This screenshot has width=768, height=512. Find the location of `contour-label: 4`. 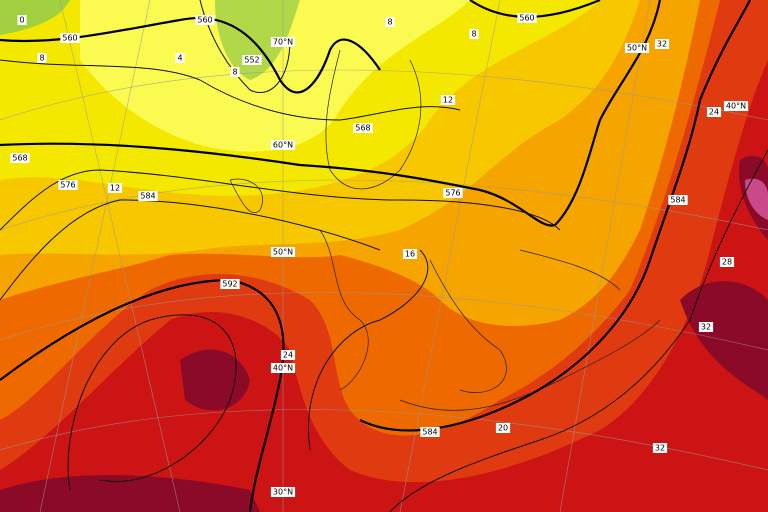

contour-label: 4 is located at coordinates (179, 58).